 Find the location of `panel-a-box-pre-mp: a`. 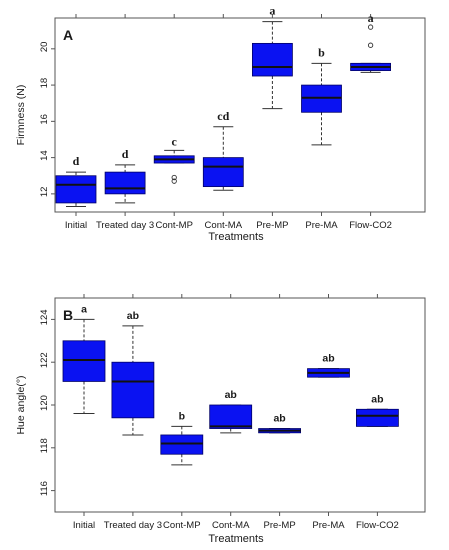

panel-a-box-pre-mp: a is located at coordinates (272, 57).